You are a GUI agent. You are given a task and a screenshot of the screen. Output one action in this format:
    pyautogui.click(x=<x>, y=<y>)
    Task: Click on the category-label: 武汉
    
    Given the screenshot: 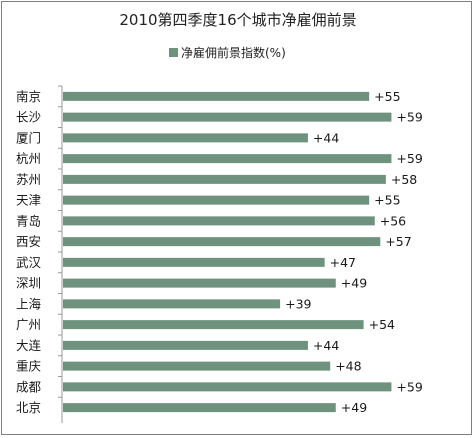 What is the action you would take?
    pyautogui.click(x=29, y=262)
    